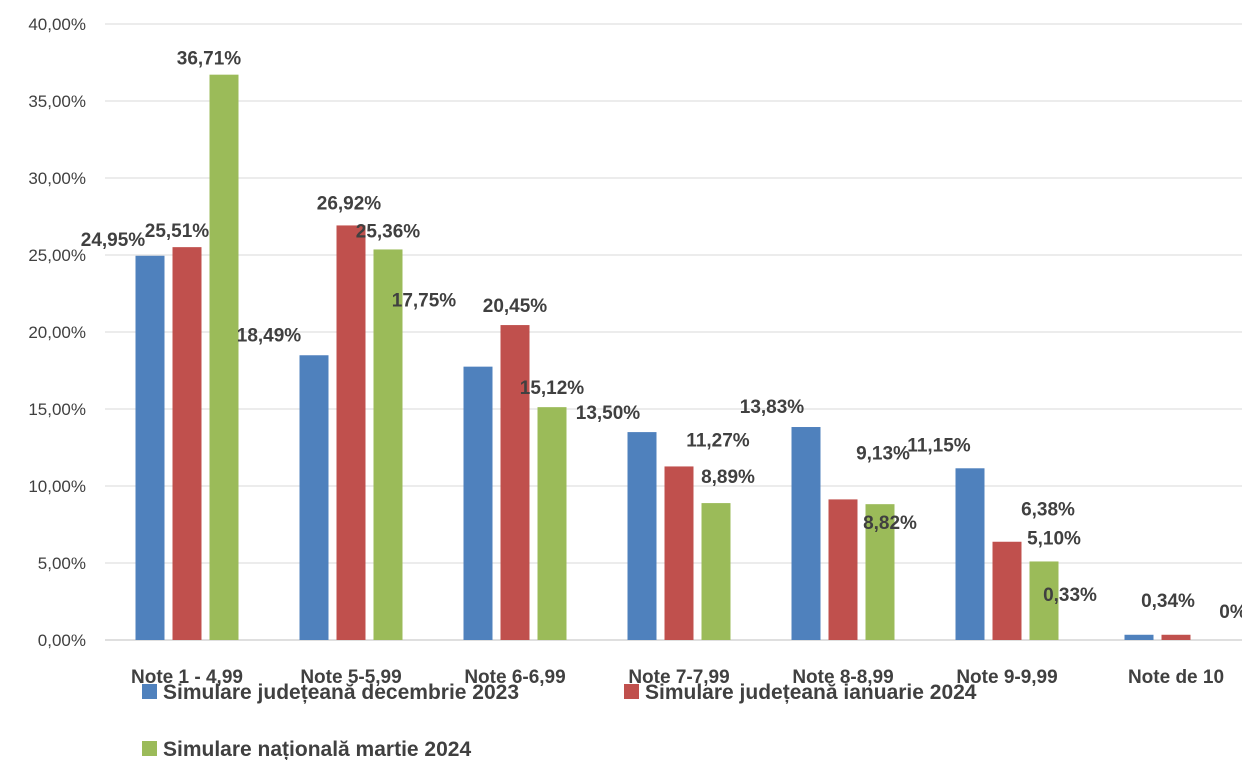 Image resolution: width=1242 pixels, height=760 pixels. I want to click on y-tick-label: 35,00%, so click(57, 101).